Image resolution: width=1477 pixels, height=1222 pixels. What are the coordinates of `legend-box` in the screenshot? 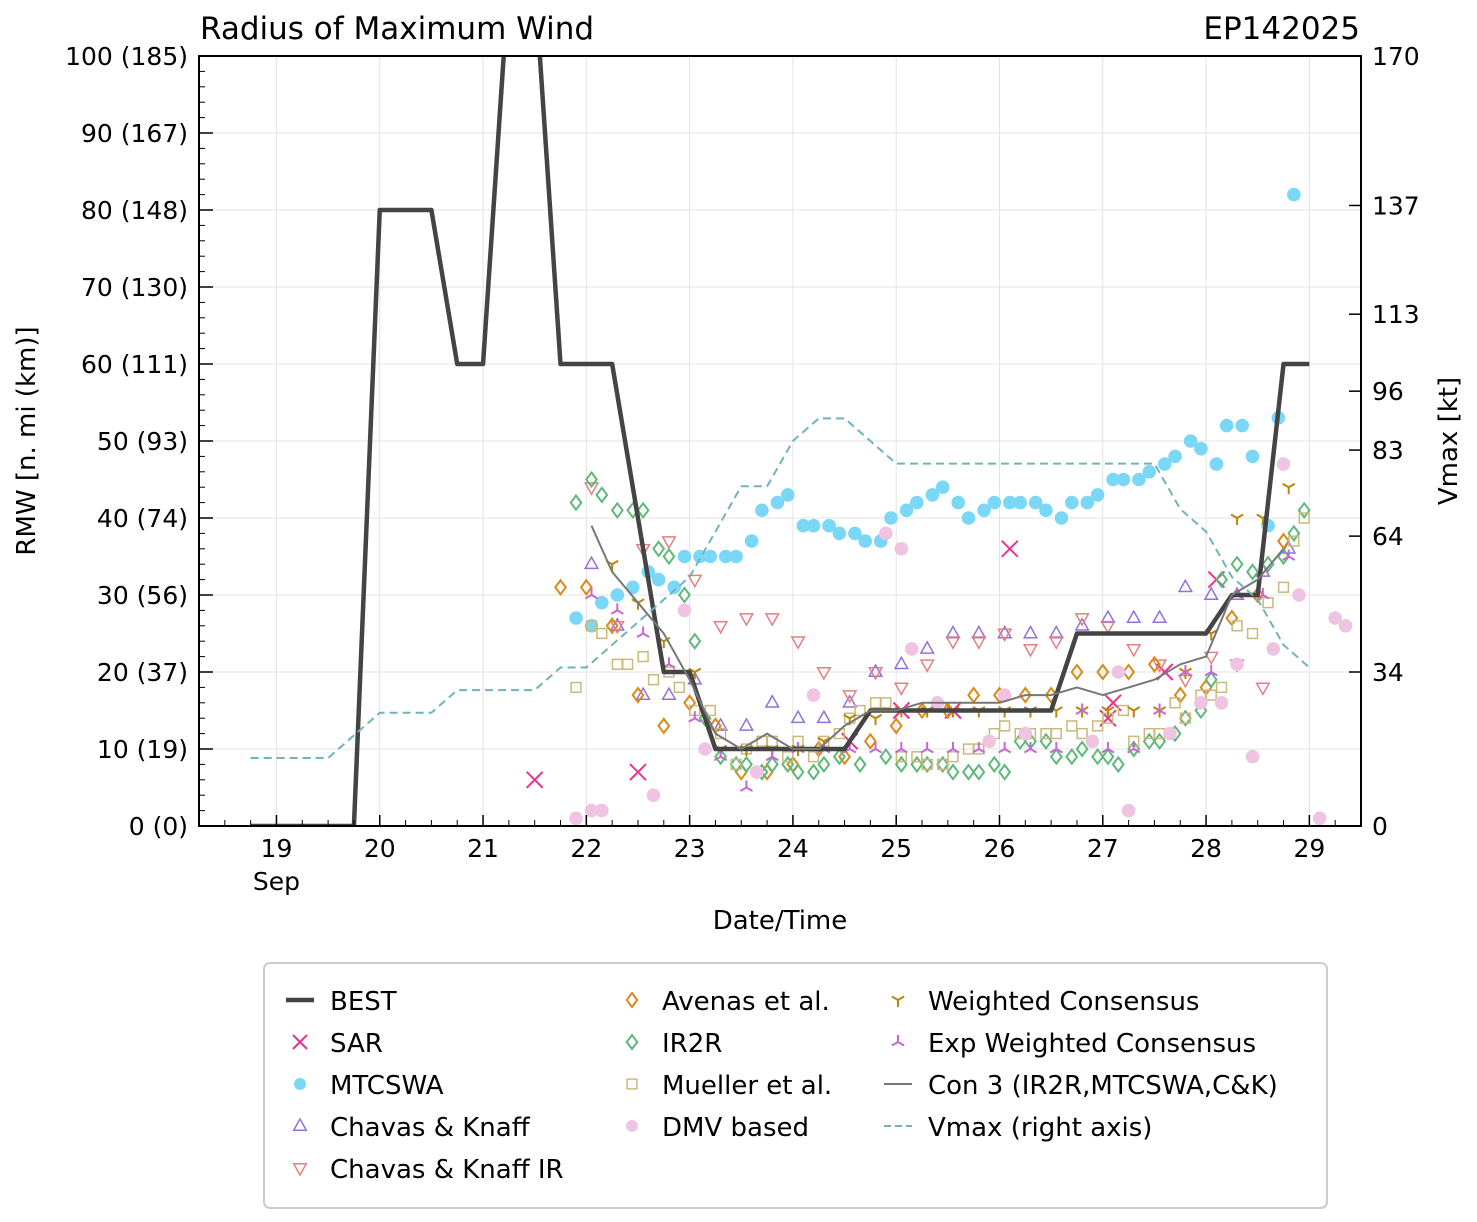 It's located at (795, 1085).